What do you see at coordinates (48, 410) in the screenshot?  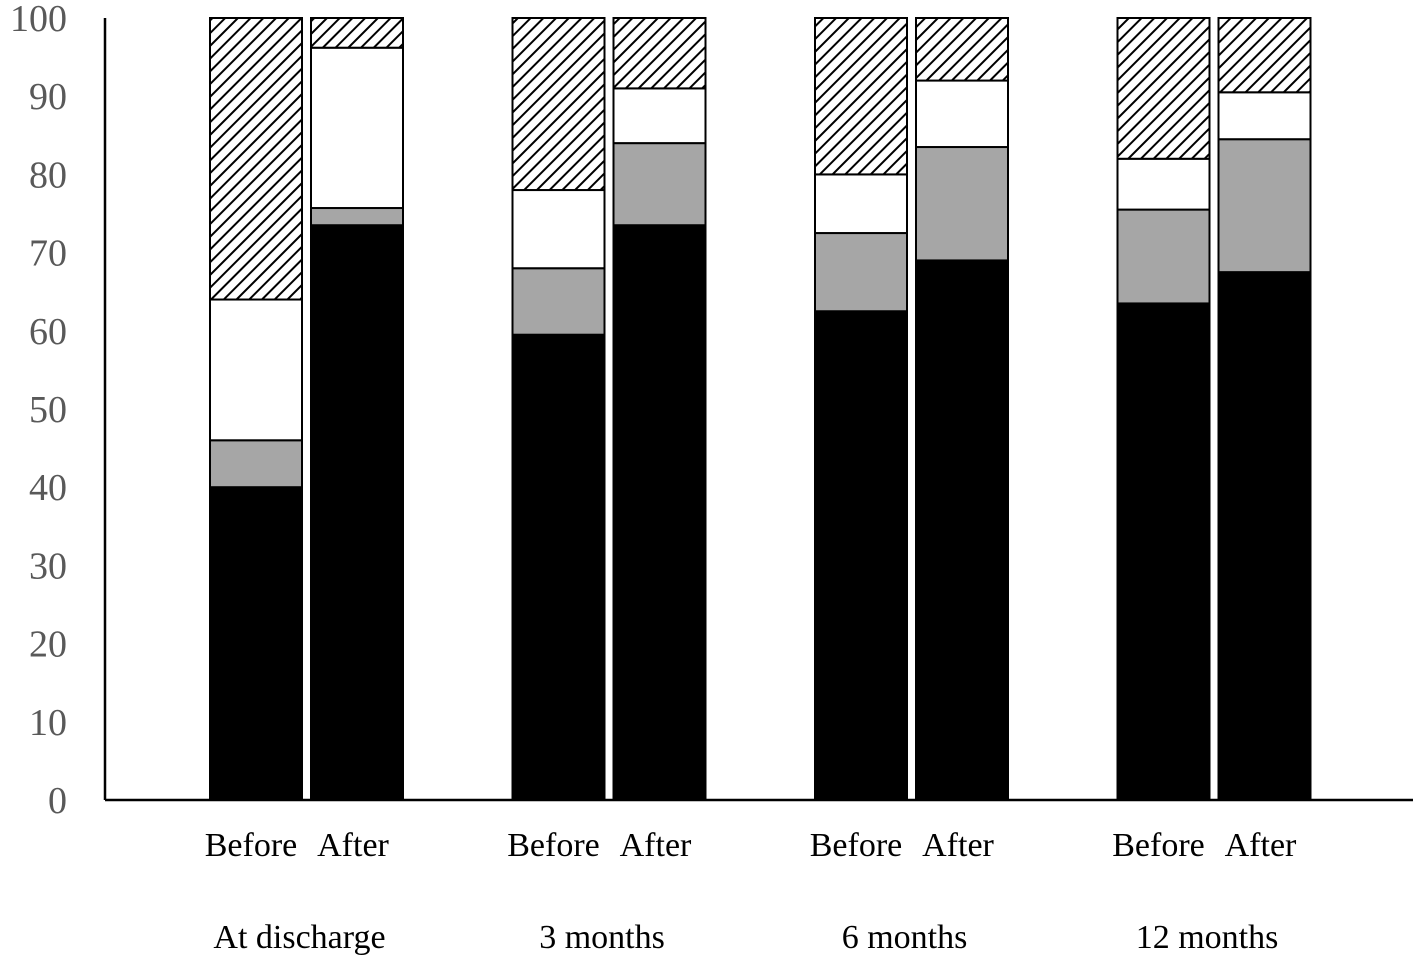 I see `y-tick-label: 50` at bounding box center [48, 410].